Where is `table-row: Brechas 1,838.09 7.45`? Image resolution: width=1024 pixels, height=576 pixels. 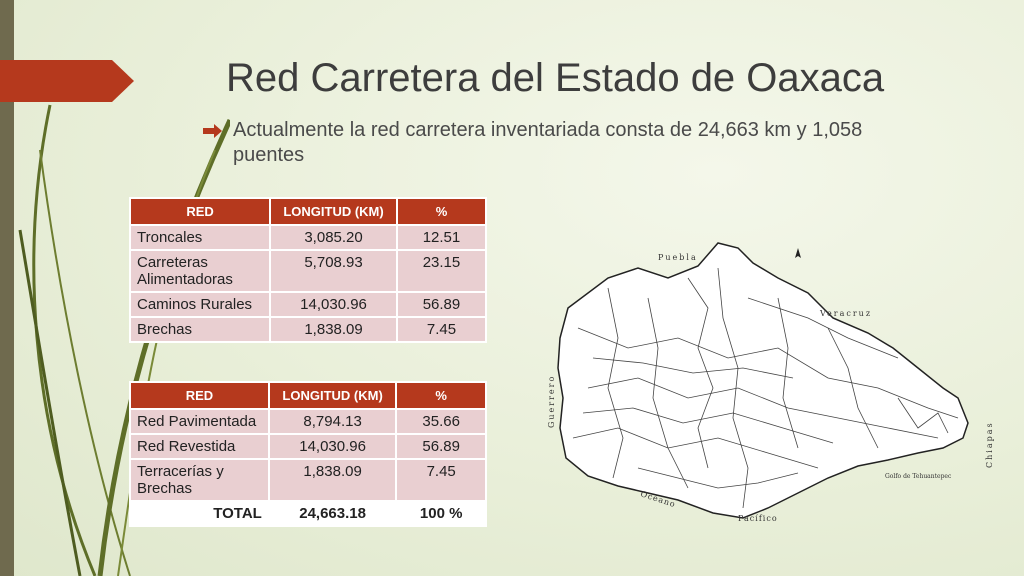 table-row: Brechas 1,838.09 7.45 is located at coordinates (308, 329).